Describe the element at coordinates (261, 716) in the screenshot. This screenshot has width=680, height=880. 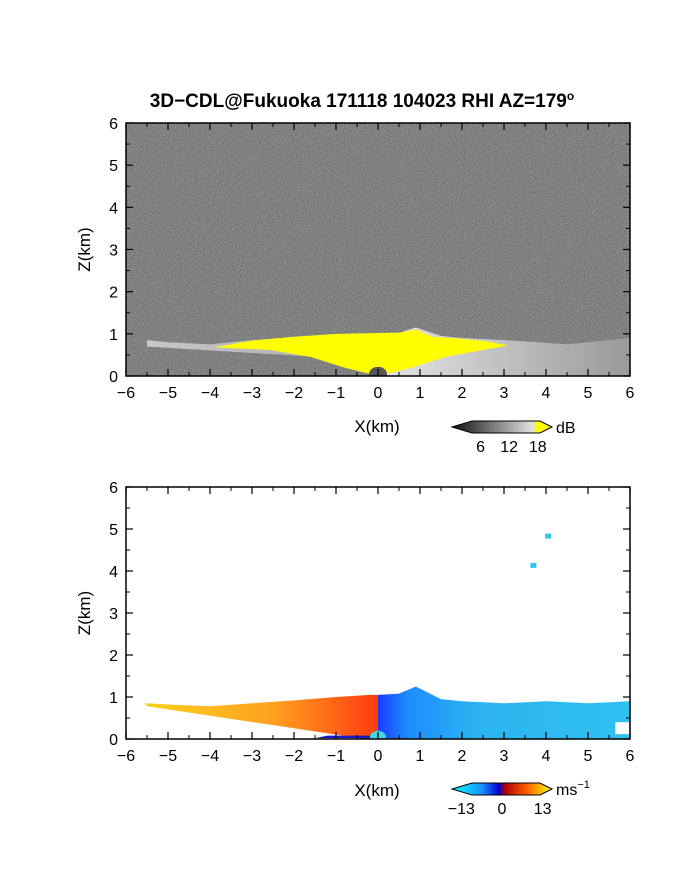
I see `velocity-away-region` at that location.